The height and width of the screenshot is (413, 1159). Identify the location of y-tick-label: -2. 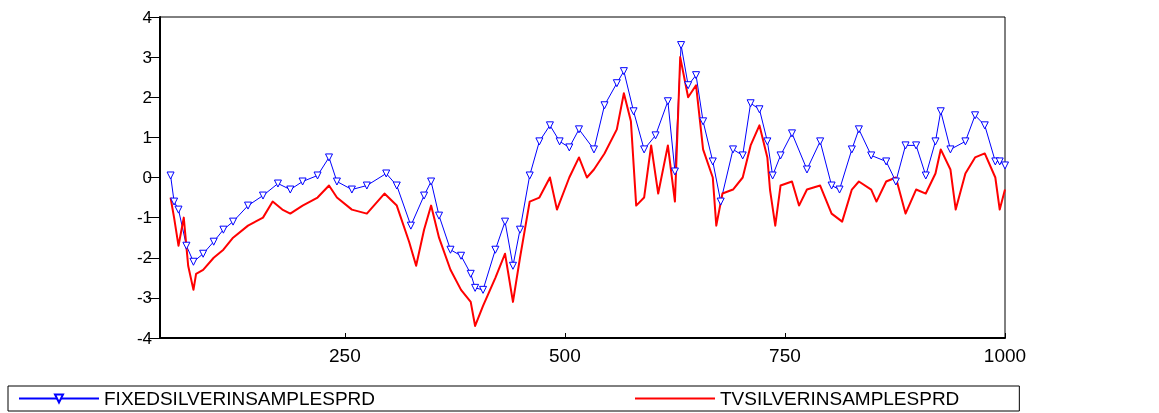
(144, 258).